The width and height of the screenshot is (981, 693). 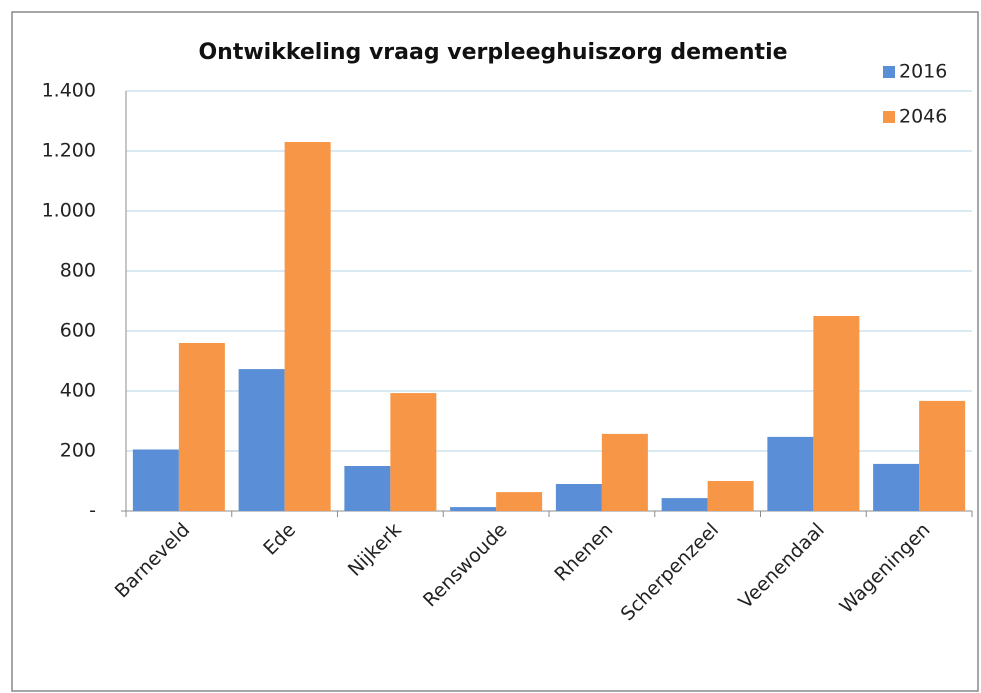 What do you see at coordinates (78, 331) in the screenshot?
I see `y-tick-label: 600` at bounding box center [78, 331].